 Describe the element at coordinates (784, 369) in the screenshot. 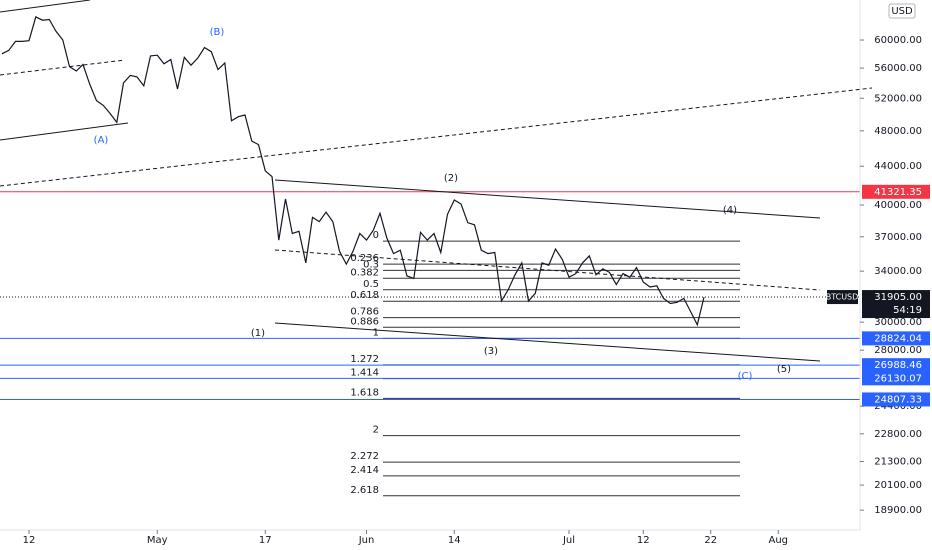

I see `wave-label: (5)` at that location.